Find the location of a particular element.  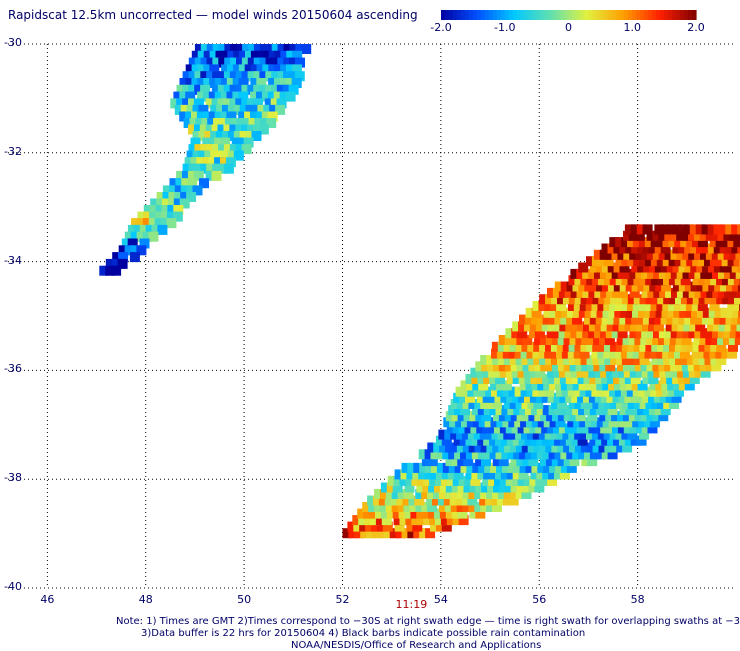

x-tick-label: 46 is located at coordinates (47, 599).